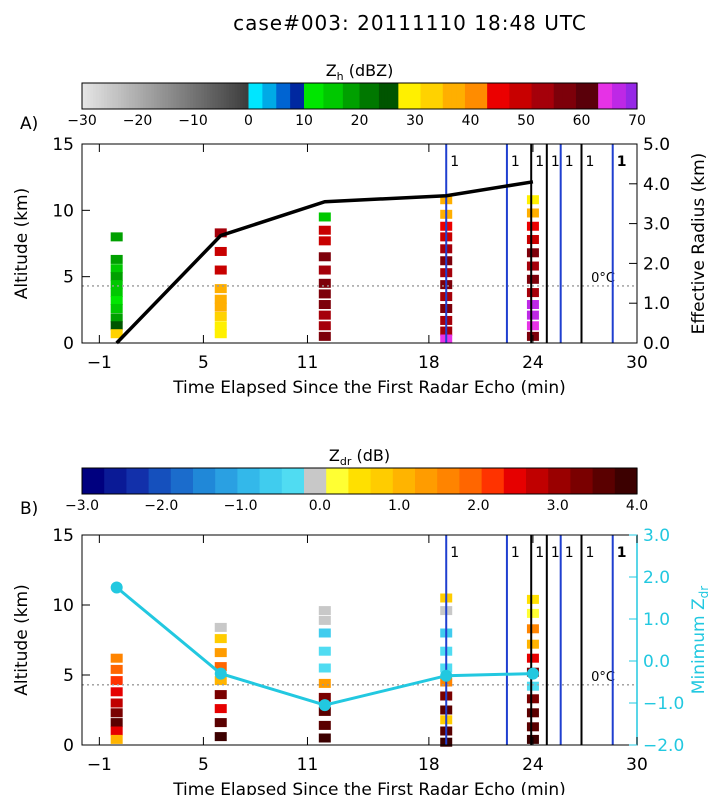 The width and height of the screenshot is (723, 795). Describe the element at coordinates (68, 676) in the screenshot. I see `y-tick-label: 5` at that location.